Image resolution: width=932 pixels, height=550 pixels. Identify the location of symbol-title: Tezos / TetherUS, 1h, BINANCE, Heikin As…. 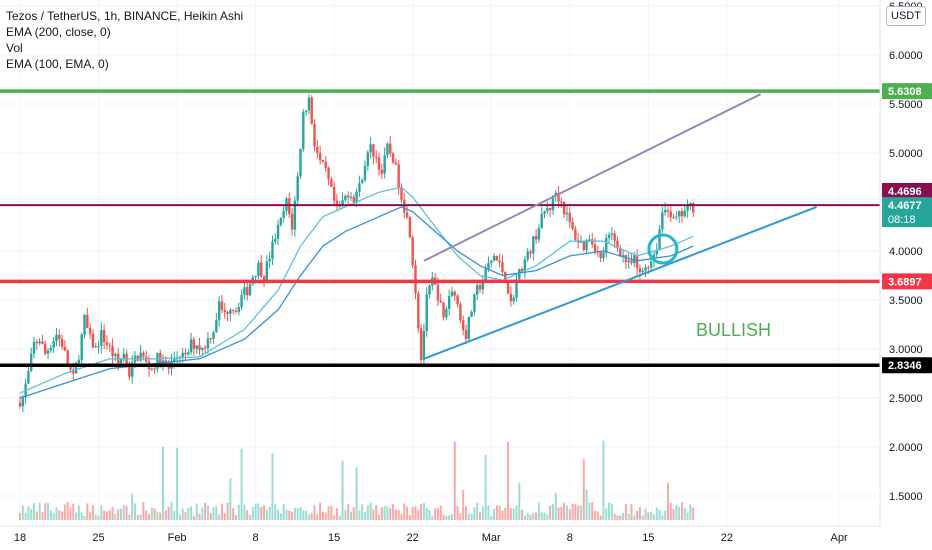
(125, 16).